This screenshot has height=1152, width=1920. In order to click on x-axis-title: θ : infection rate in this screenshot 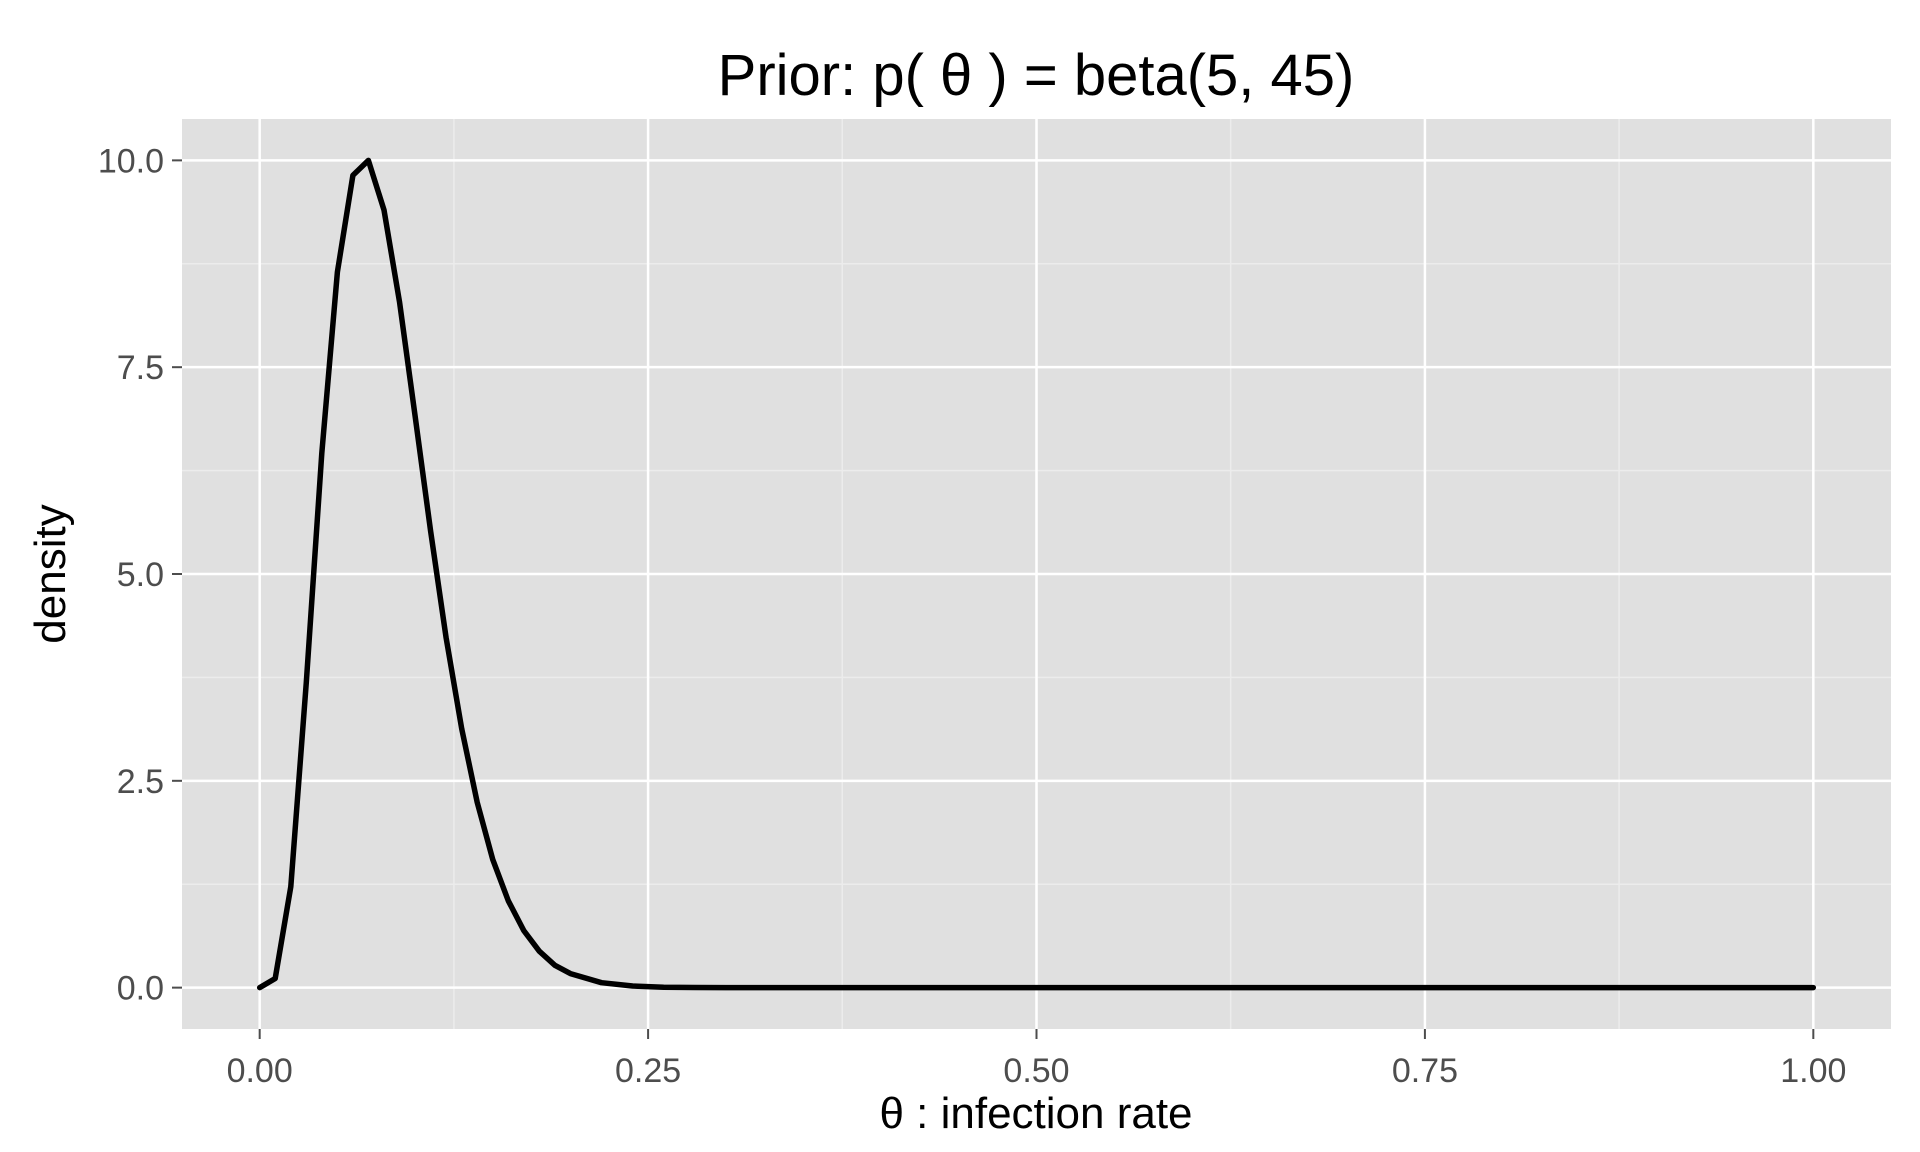, I will do `click(1035, 1113)`.